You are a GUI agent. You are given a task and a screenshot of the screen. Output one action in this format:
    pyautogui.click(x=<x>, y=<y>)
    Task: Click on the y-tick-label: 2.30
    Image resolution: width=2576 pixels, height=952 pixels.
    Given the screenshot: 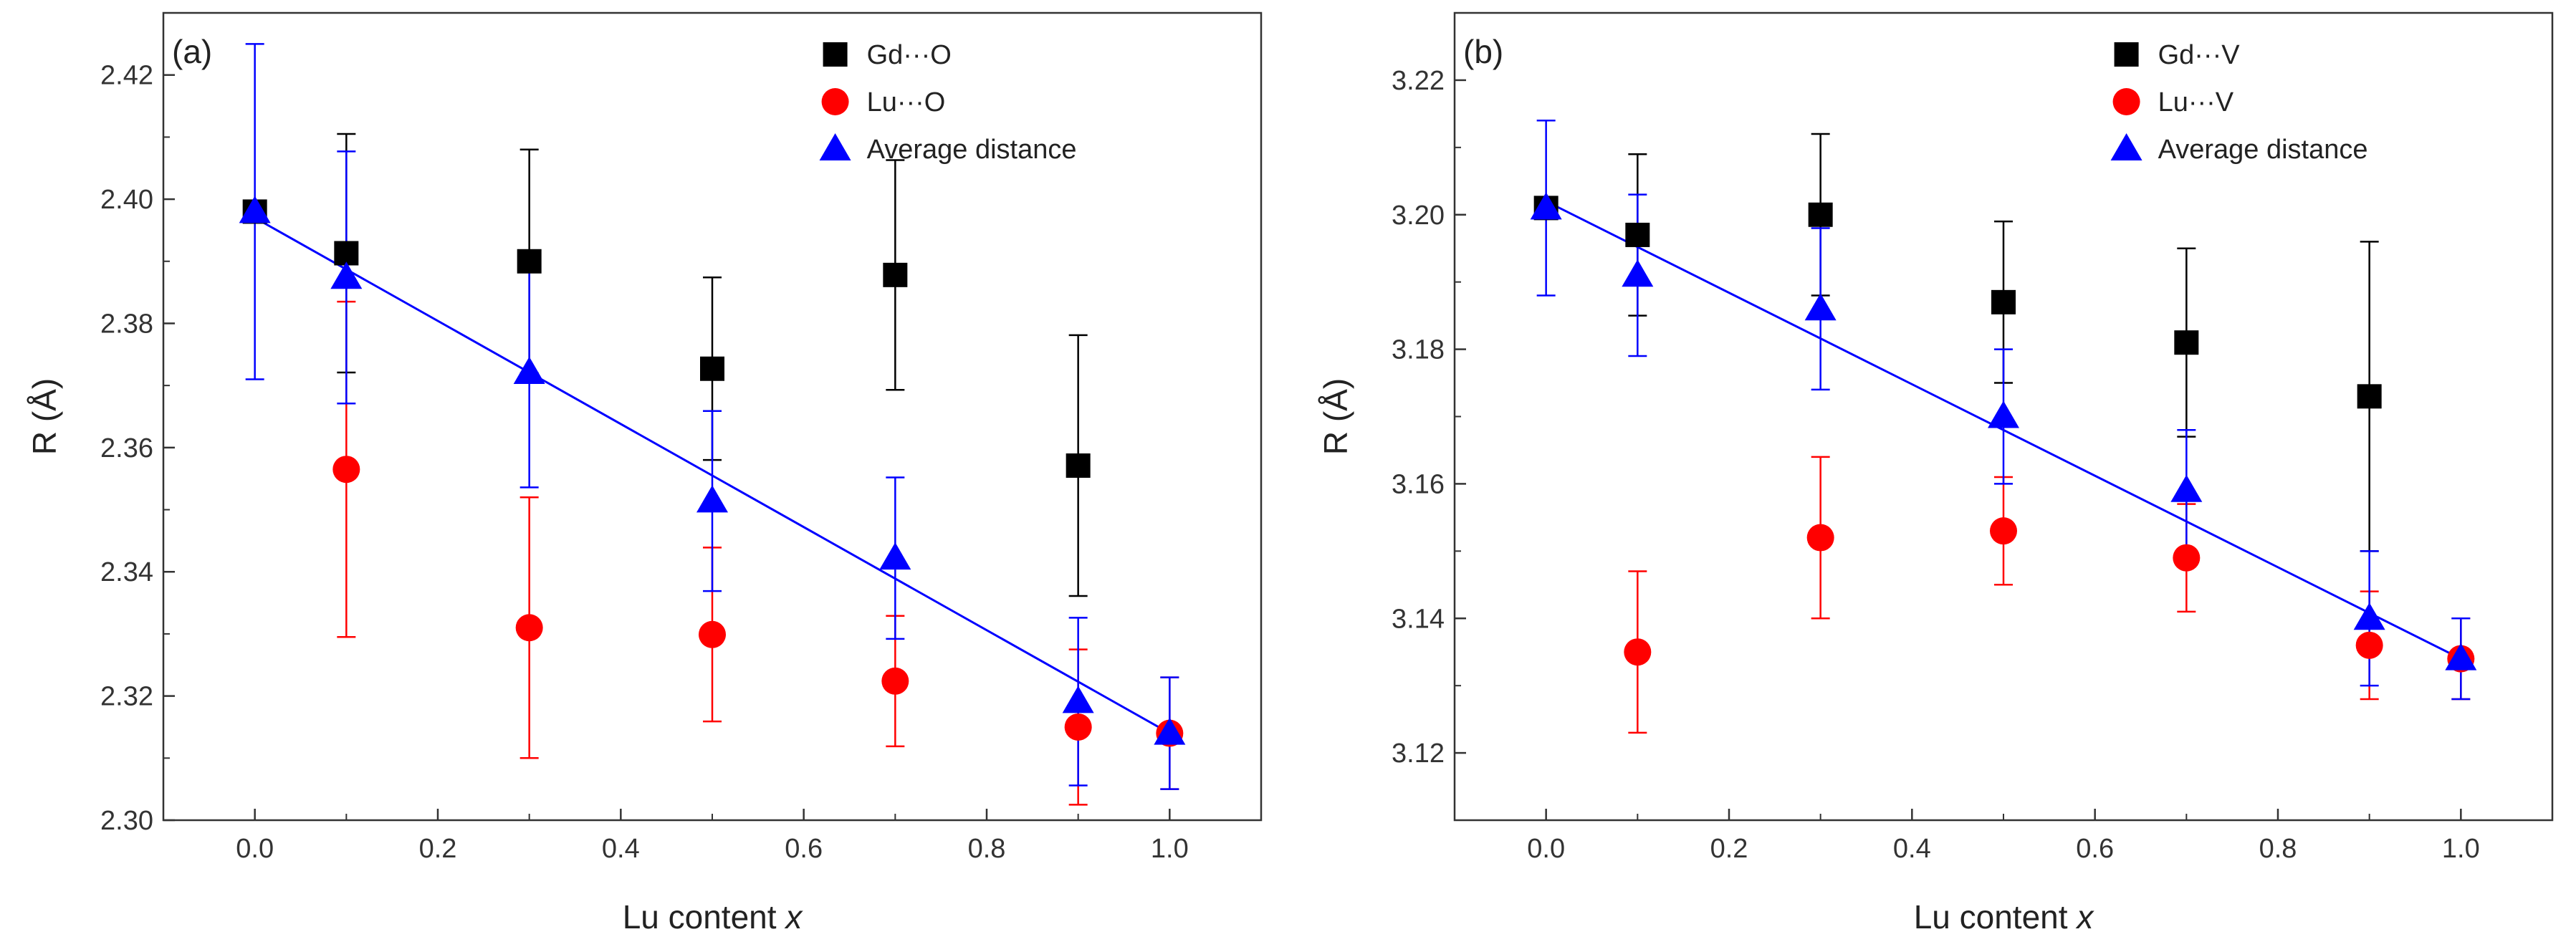 What is the action you would take?
    pyautogui.click(x=127, y=821)
    